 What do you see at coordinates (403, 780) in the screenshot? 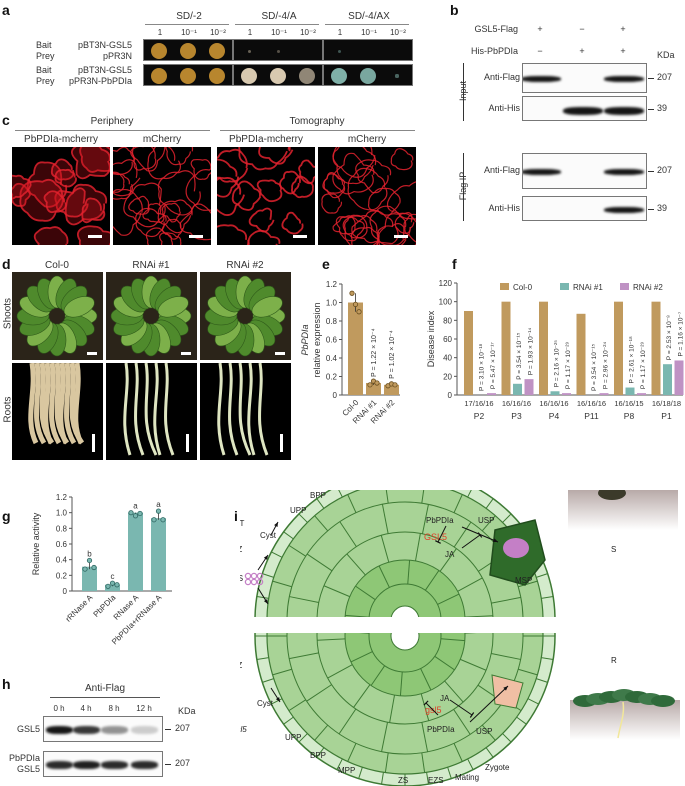
I see `zs-label: ZS` at bounding box center [403, 780].